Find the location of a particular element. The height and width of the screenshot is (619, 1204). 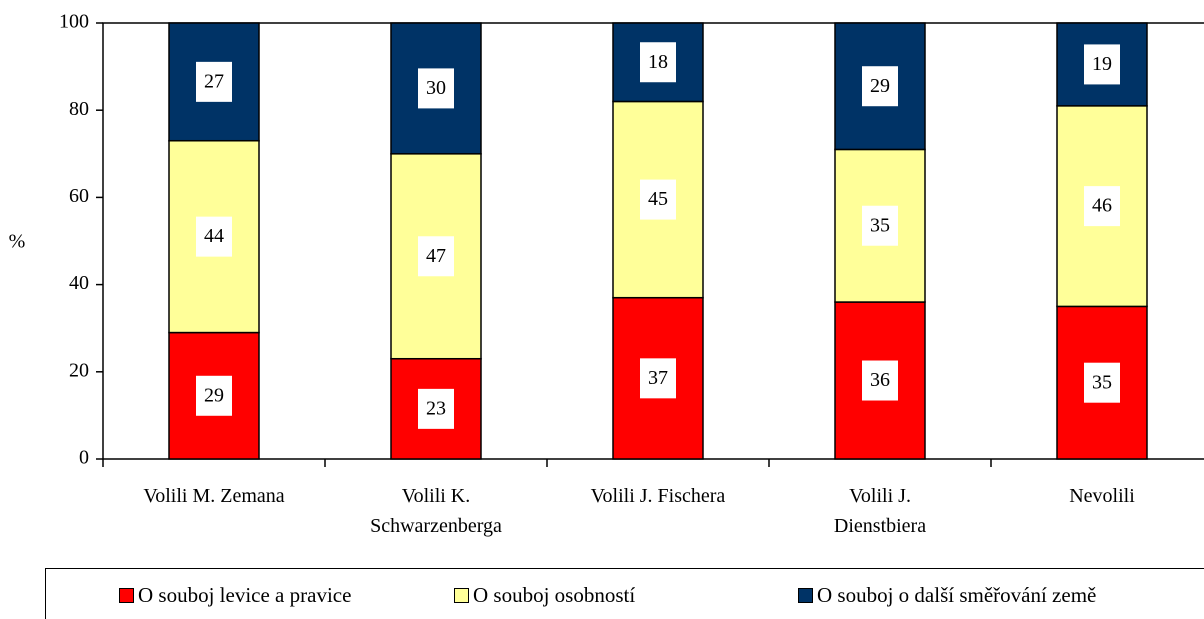

value-label: 18 is located at coordinates (658, 62).